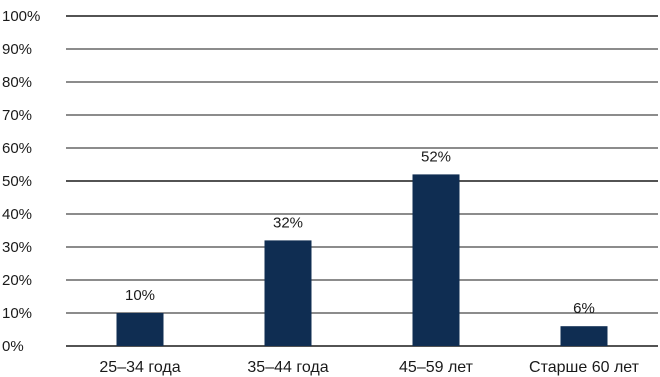  What do you see at coordinates (436, 156) in the screenshot?
I see `data-label: 52%` at bounding box center [436, 156].